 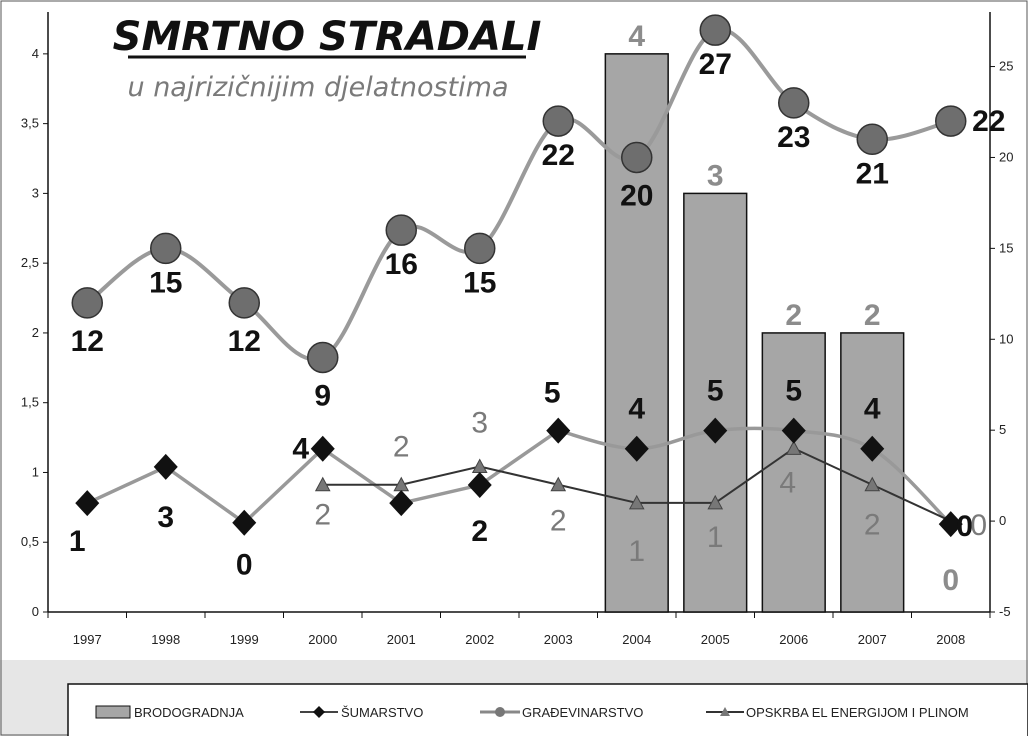 What do you see at coordinates (322, 395) in the screenshot?
I see `gradevinarstvo-data-label: 9` at bounding box center [322, 395].